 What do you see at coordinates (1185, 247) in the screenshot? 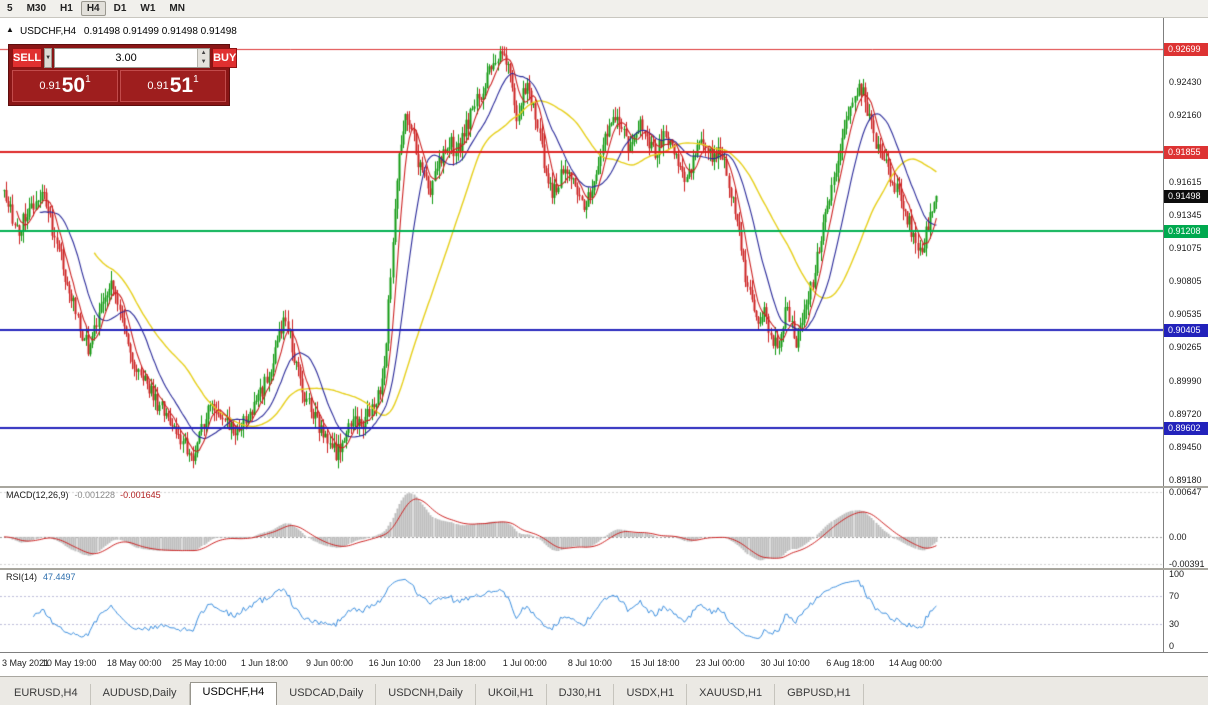
I see `price-axis-tick: 0.91075` at bounding box center [1185, 247].